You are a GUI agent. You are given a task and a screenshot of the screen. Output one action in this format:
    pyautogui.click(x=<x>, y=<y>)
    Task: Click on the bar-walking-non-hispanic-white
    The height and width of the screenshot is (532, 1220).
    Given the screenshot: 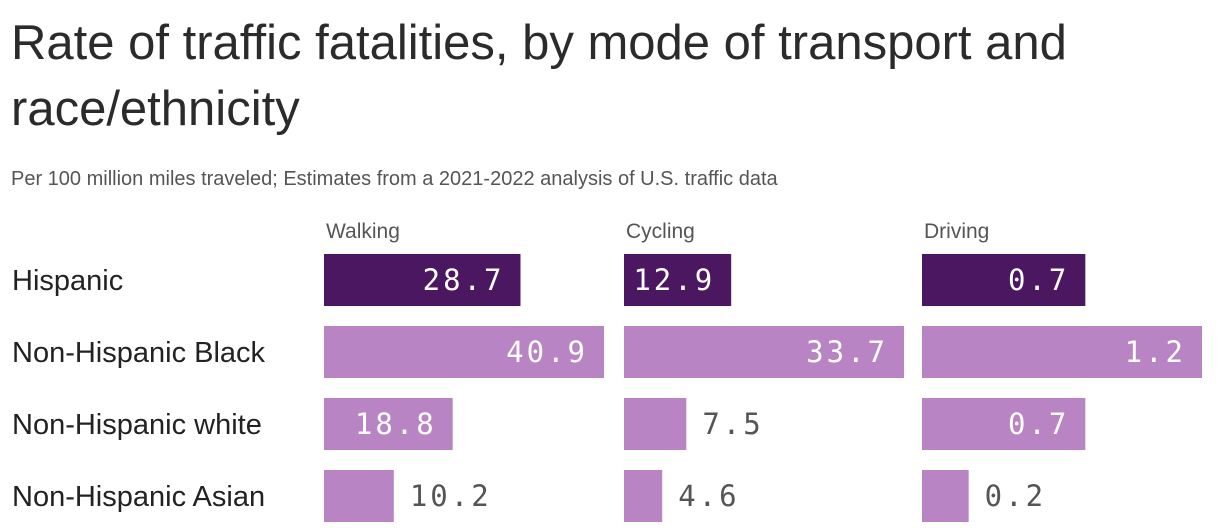 What is the action you would take?
    pyautogui.click(x=388, y=424)
    